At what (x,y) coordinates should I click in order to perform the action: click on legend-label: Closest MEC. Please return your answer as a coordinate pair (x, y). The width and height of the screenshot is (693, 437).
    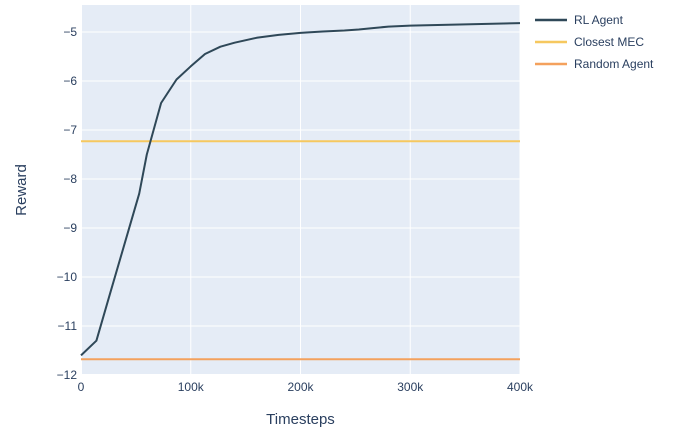
    Looking at the image, I should click on (609, 42).